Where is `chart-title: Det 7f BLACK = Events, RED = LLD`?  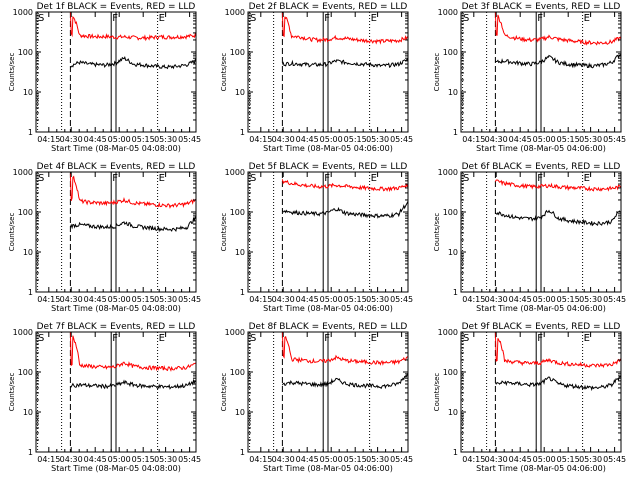
chart-title: Det 7f BLACK = Events, RED = LLD is located at coordinates (116, 327).